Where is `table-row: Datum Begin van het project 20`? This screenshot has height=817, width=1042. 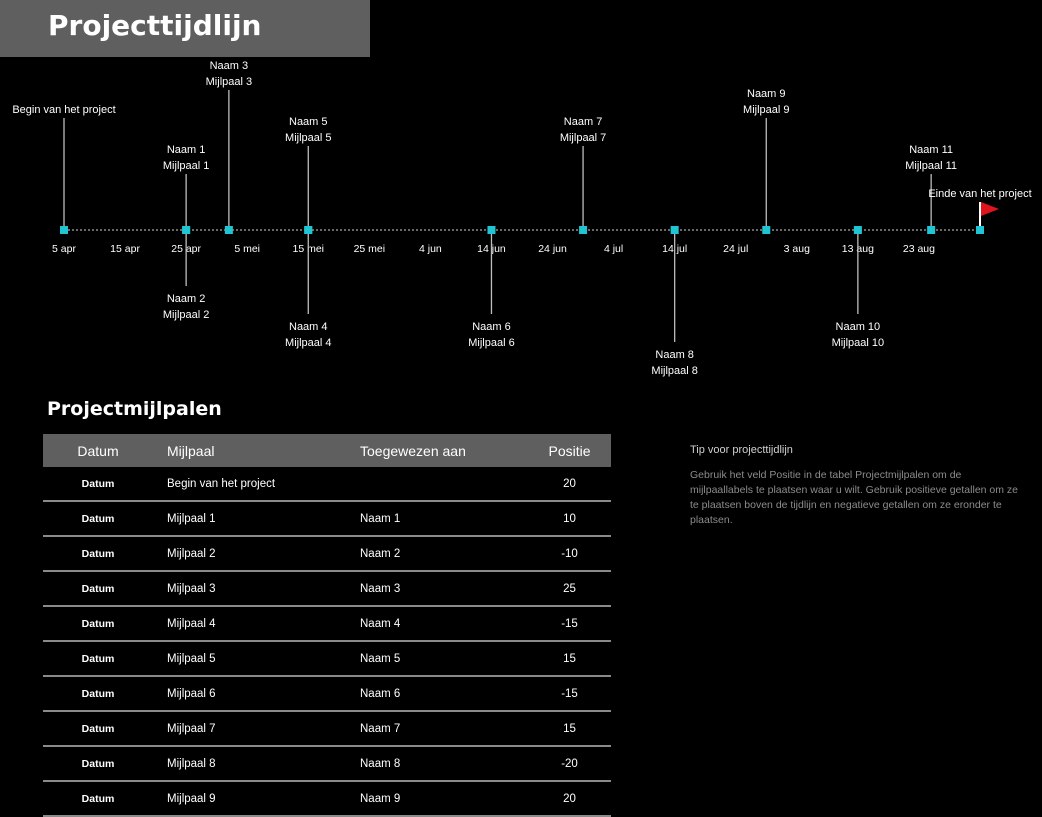
table-row: Datum Begin van het project 20 is located at coordinates (327, 484).